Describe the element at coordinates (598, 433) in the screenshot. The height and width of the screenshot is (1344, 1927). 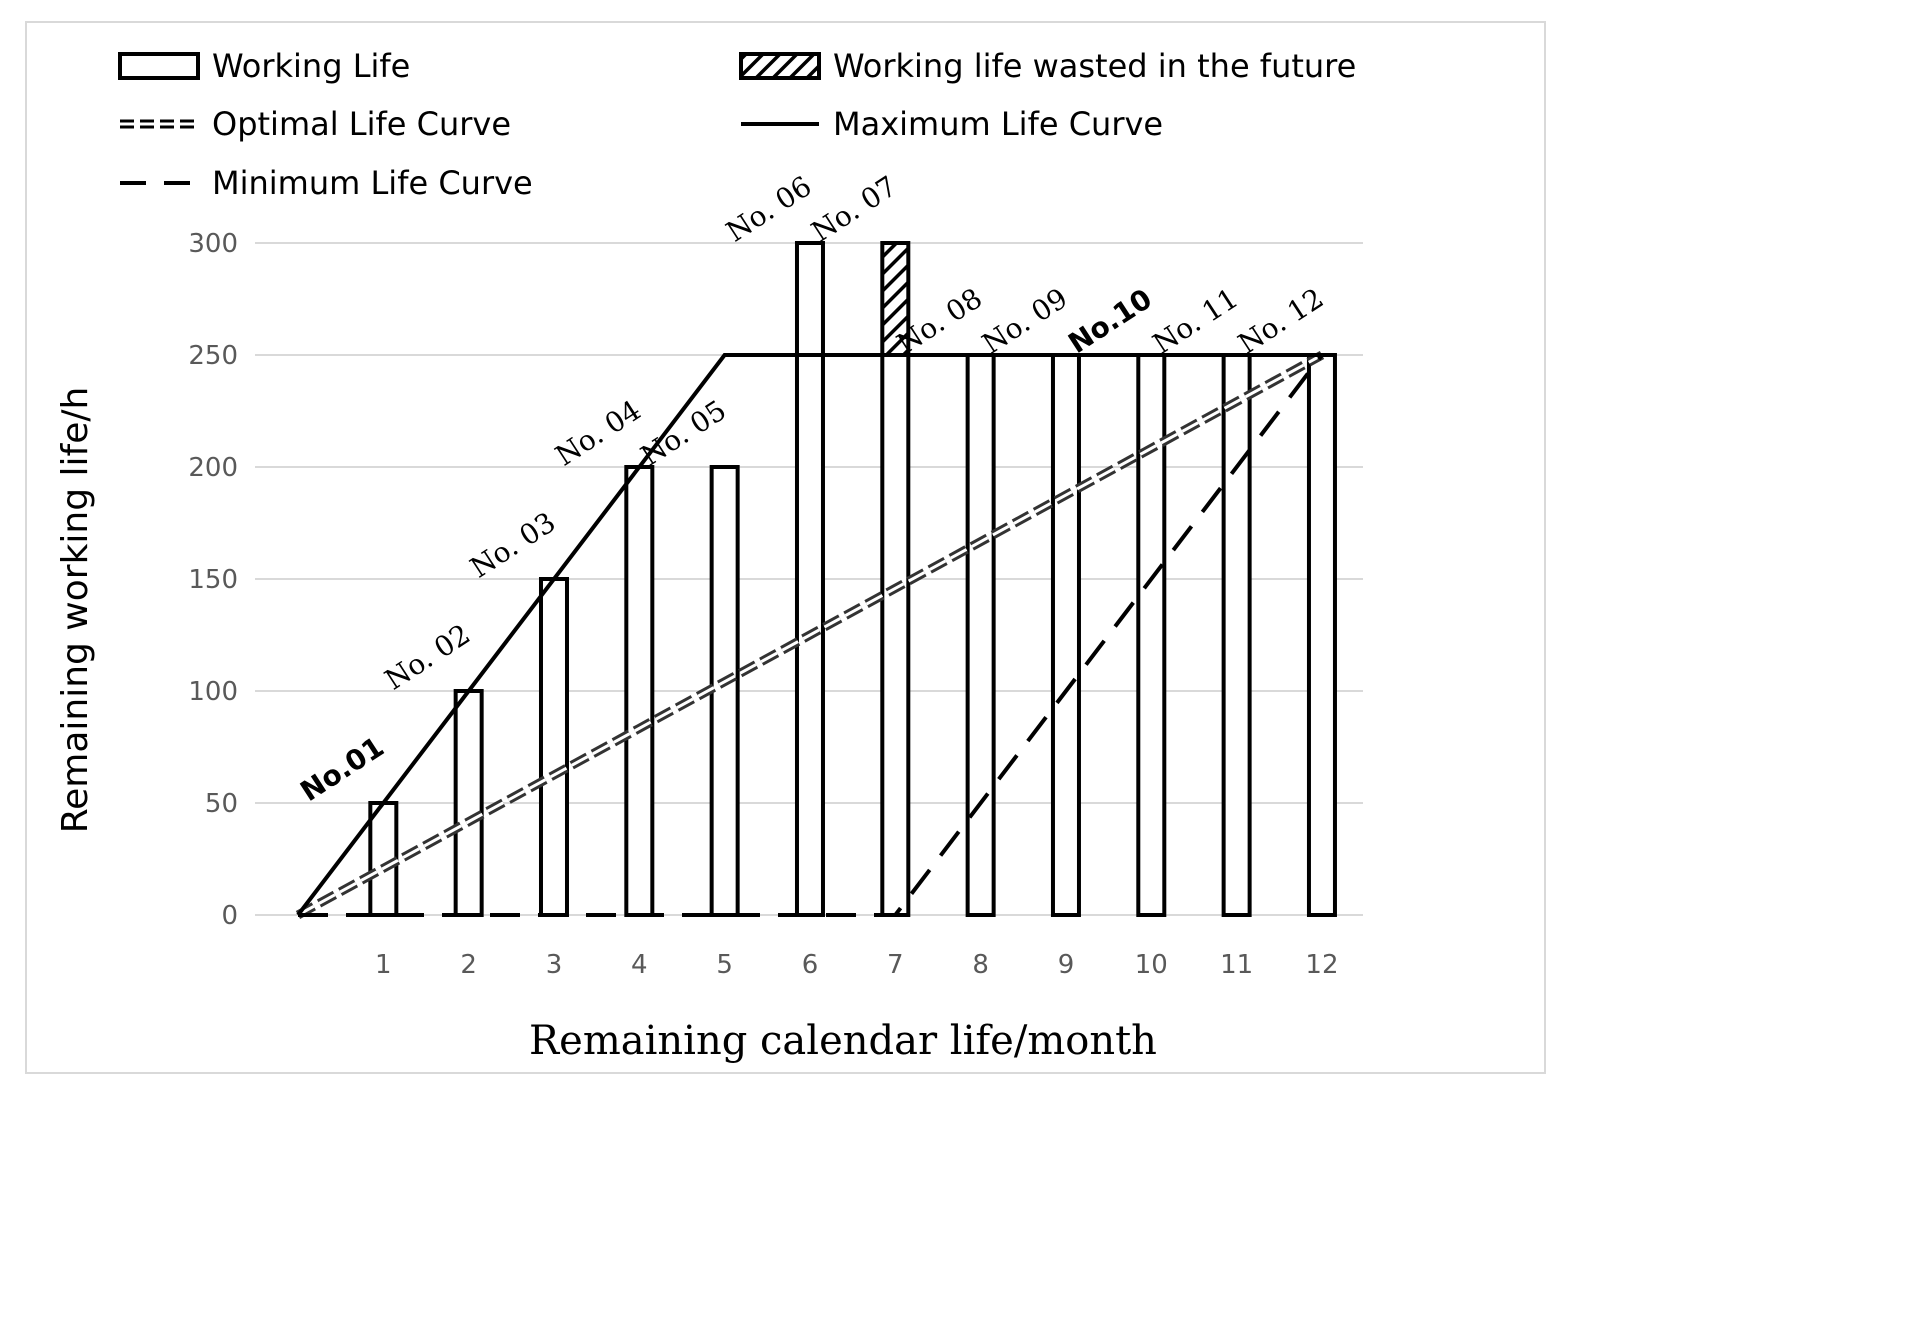
I see `bar-label: No. 04` at that location.